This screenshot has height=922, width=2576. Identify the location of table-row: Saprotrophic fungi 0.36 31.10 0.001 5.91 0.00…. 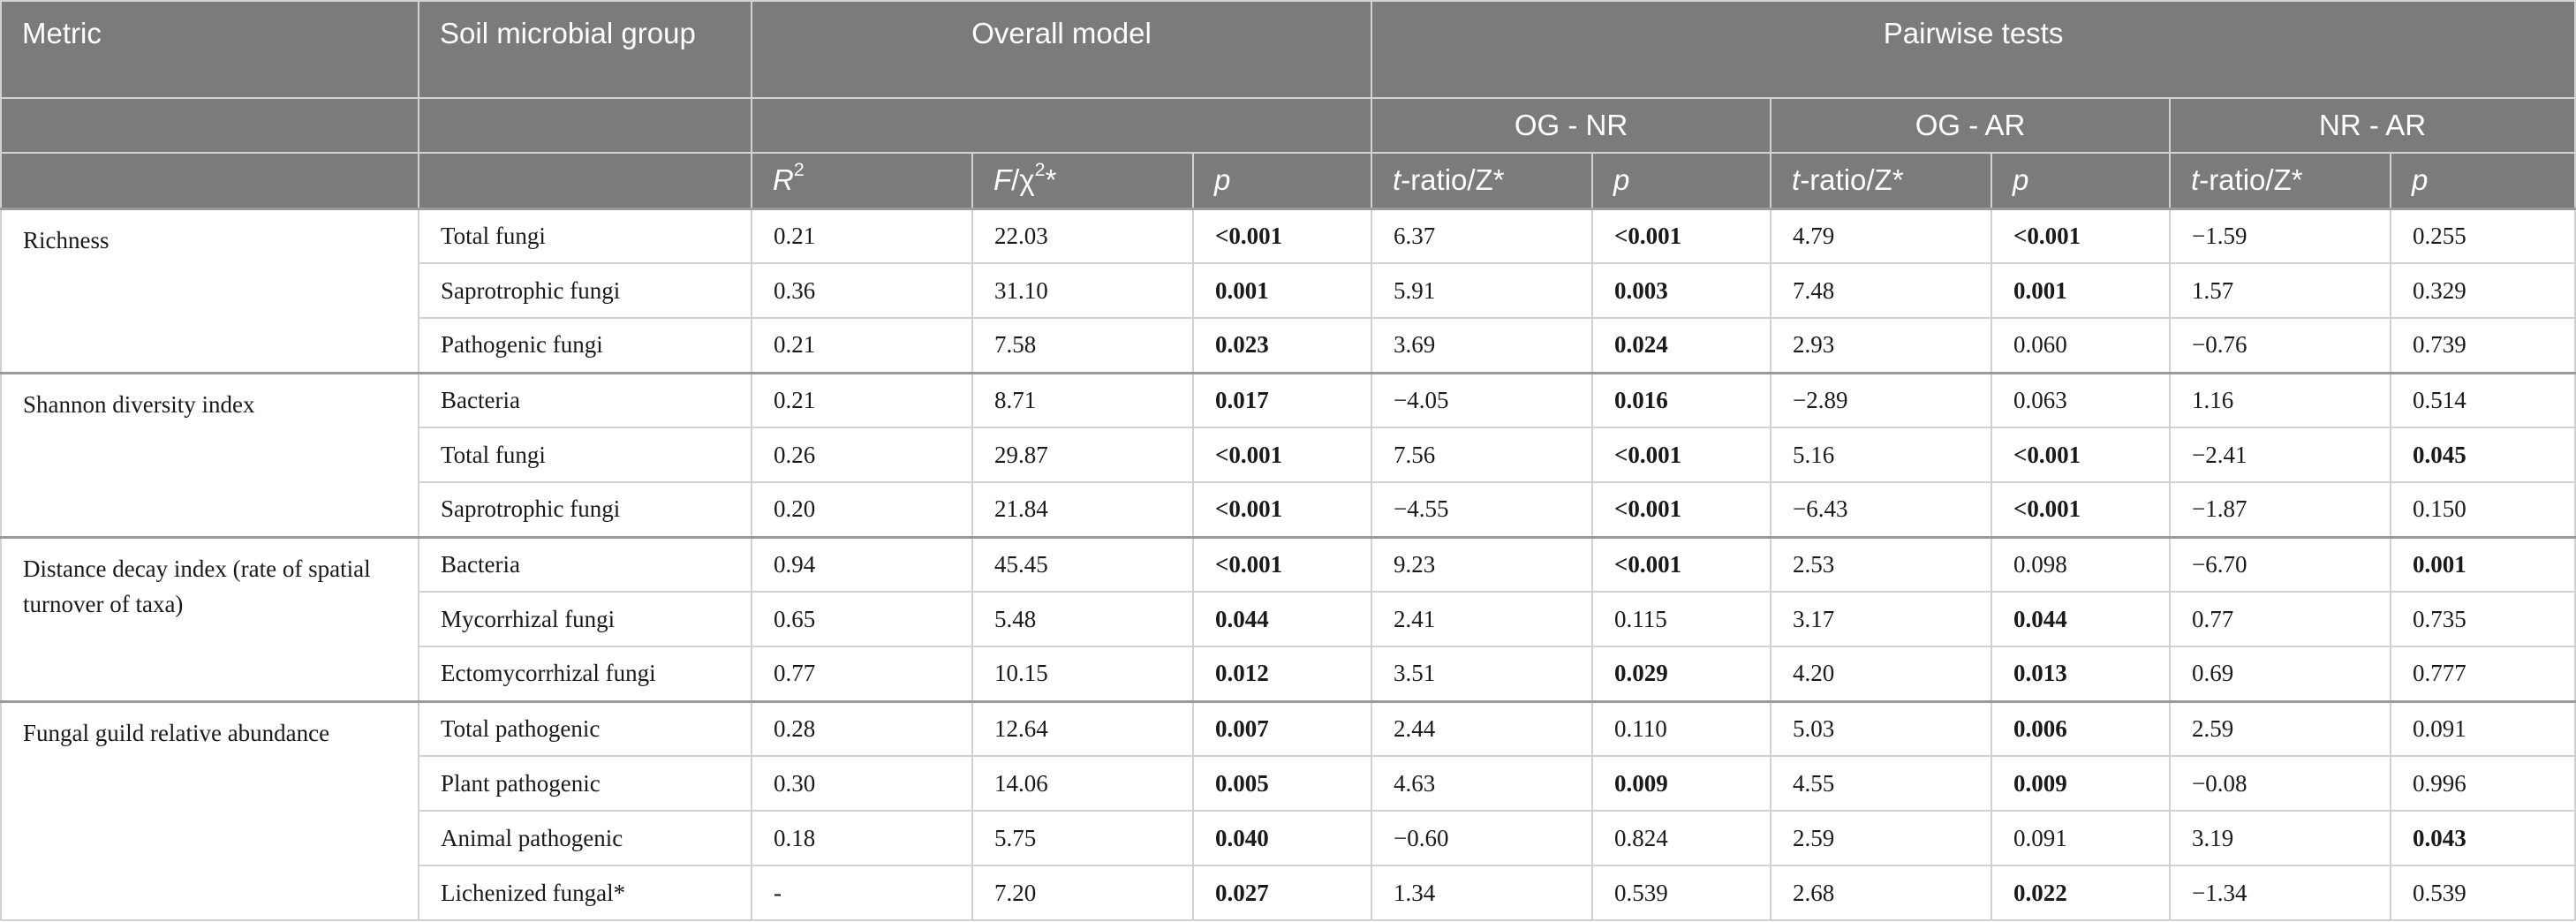
(1288, 290).